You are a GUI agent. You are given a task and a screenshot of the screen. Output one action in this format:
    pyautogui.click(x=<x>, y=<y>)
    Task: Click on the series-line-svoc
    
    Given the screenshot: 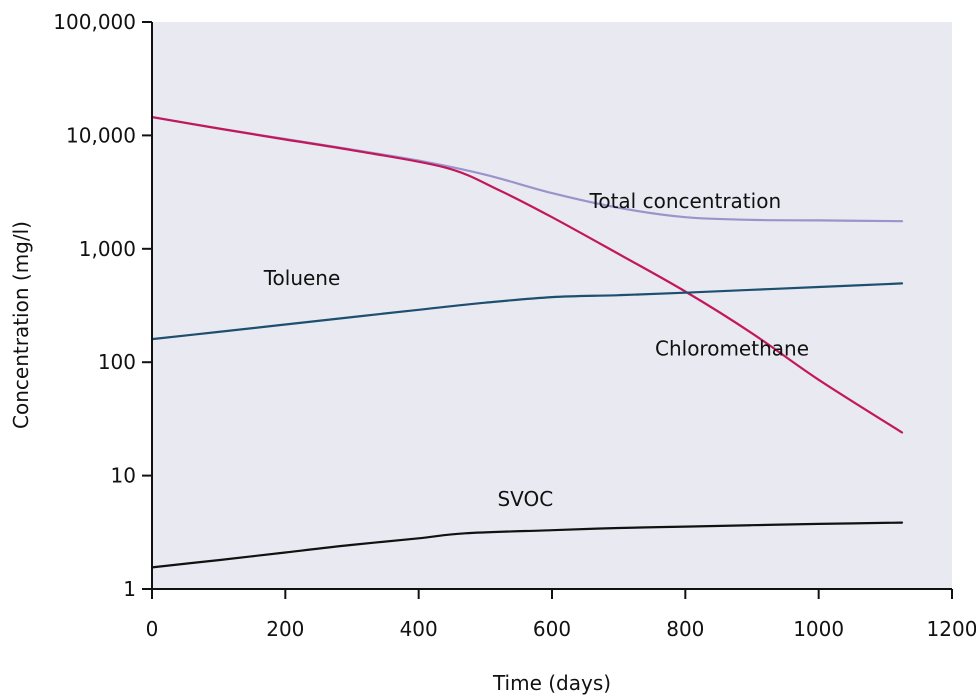 What is the action you would take?
    pyautogui.click(x=527, y=545)
    